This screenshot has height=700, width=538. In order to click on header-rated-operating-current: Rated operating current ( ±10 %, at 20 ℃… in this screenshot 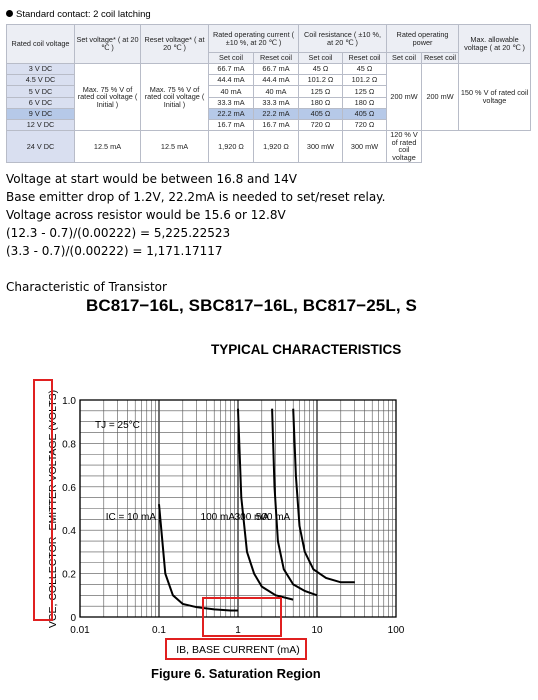, I will do `click(253, 38)`.